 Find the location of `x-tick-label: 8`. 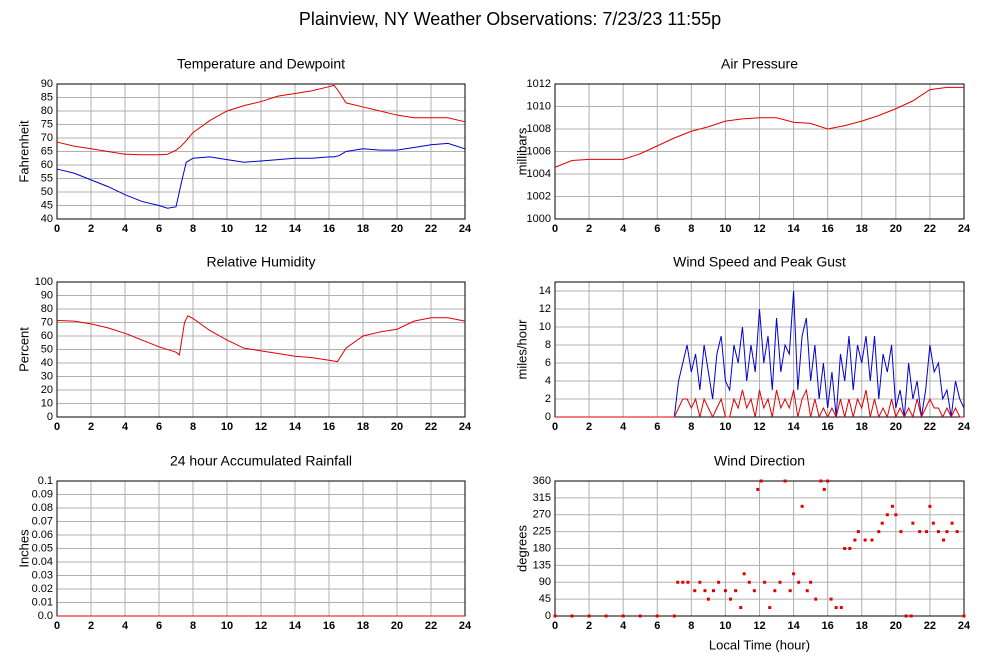

x-tick-label: 8 is located at coordinates (691, 626).